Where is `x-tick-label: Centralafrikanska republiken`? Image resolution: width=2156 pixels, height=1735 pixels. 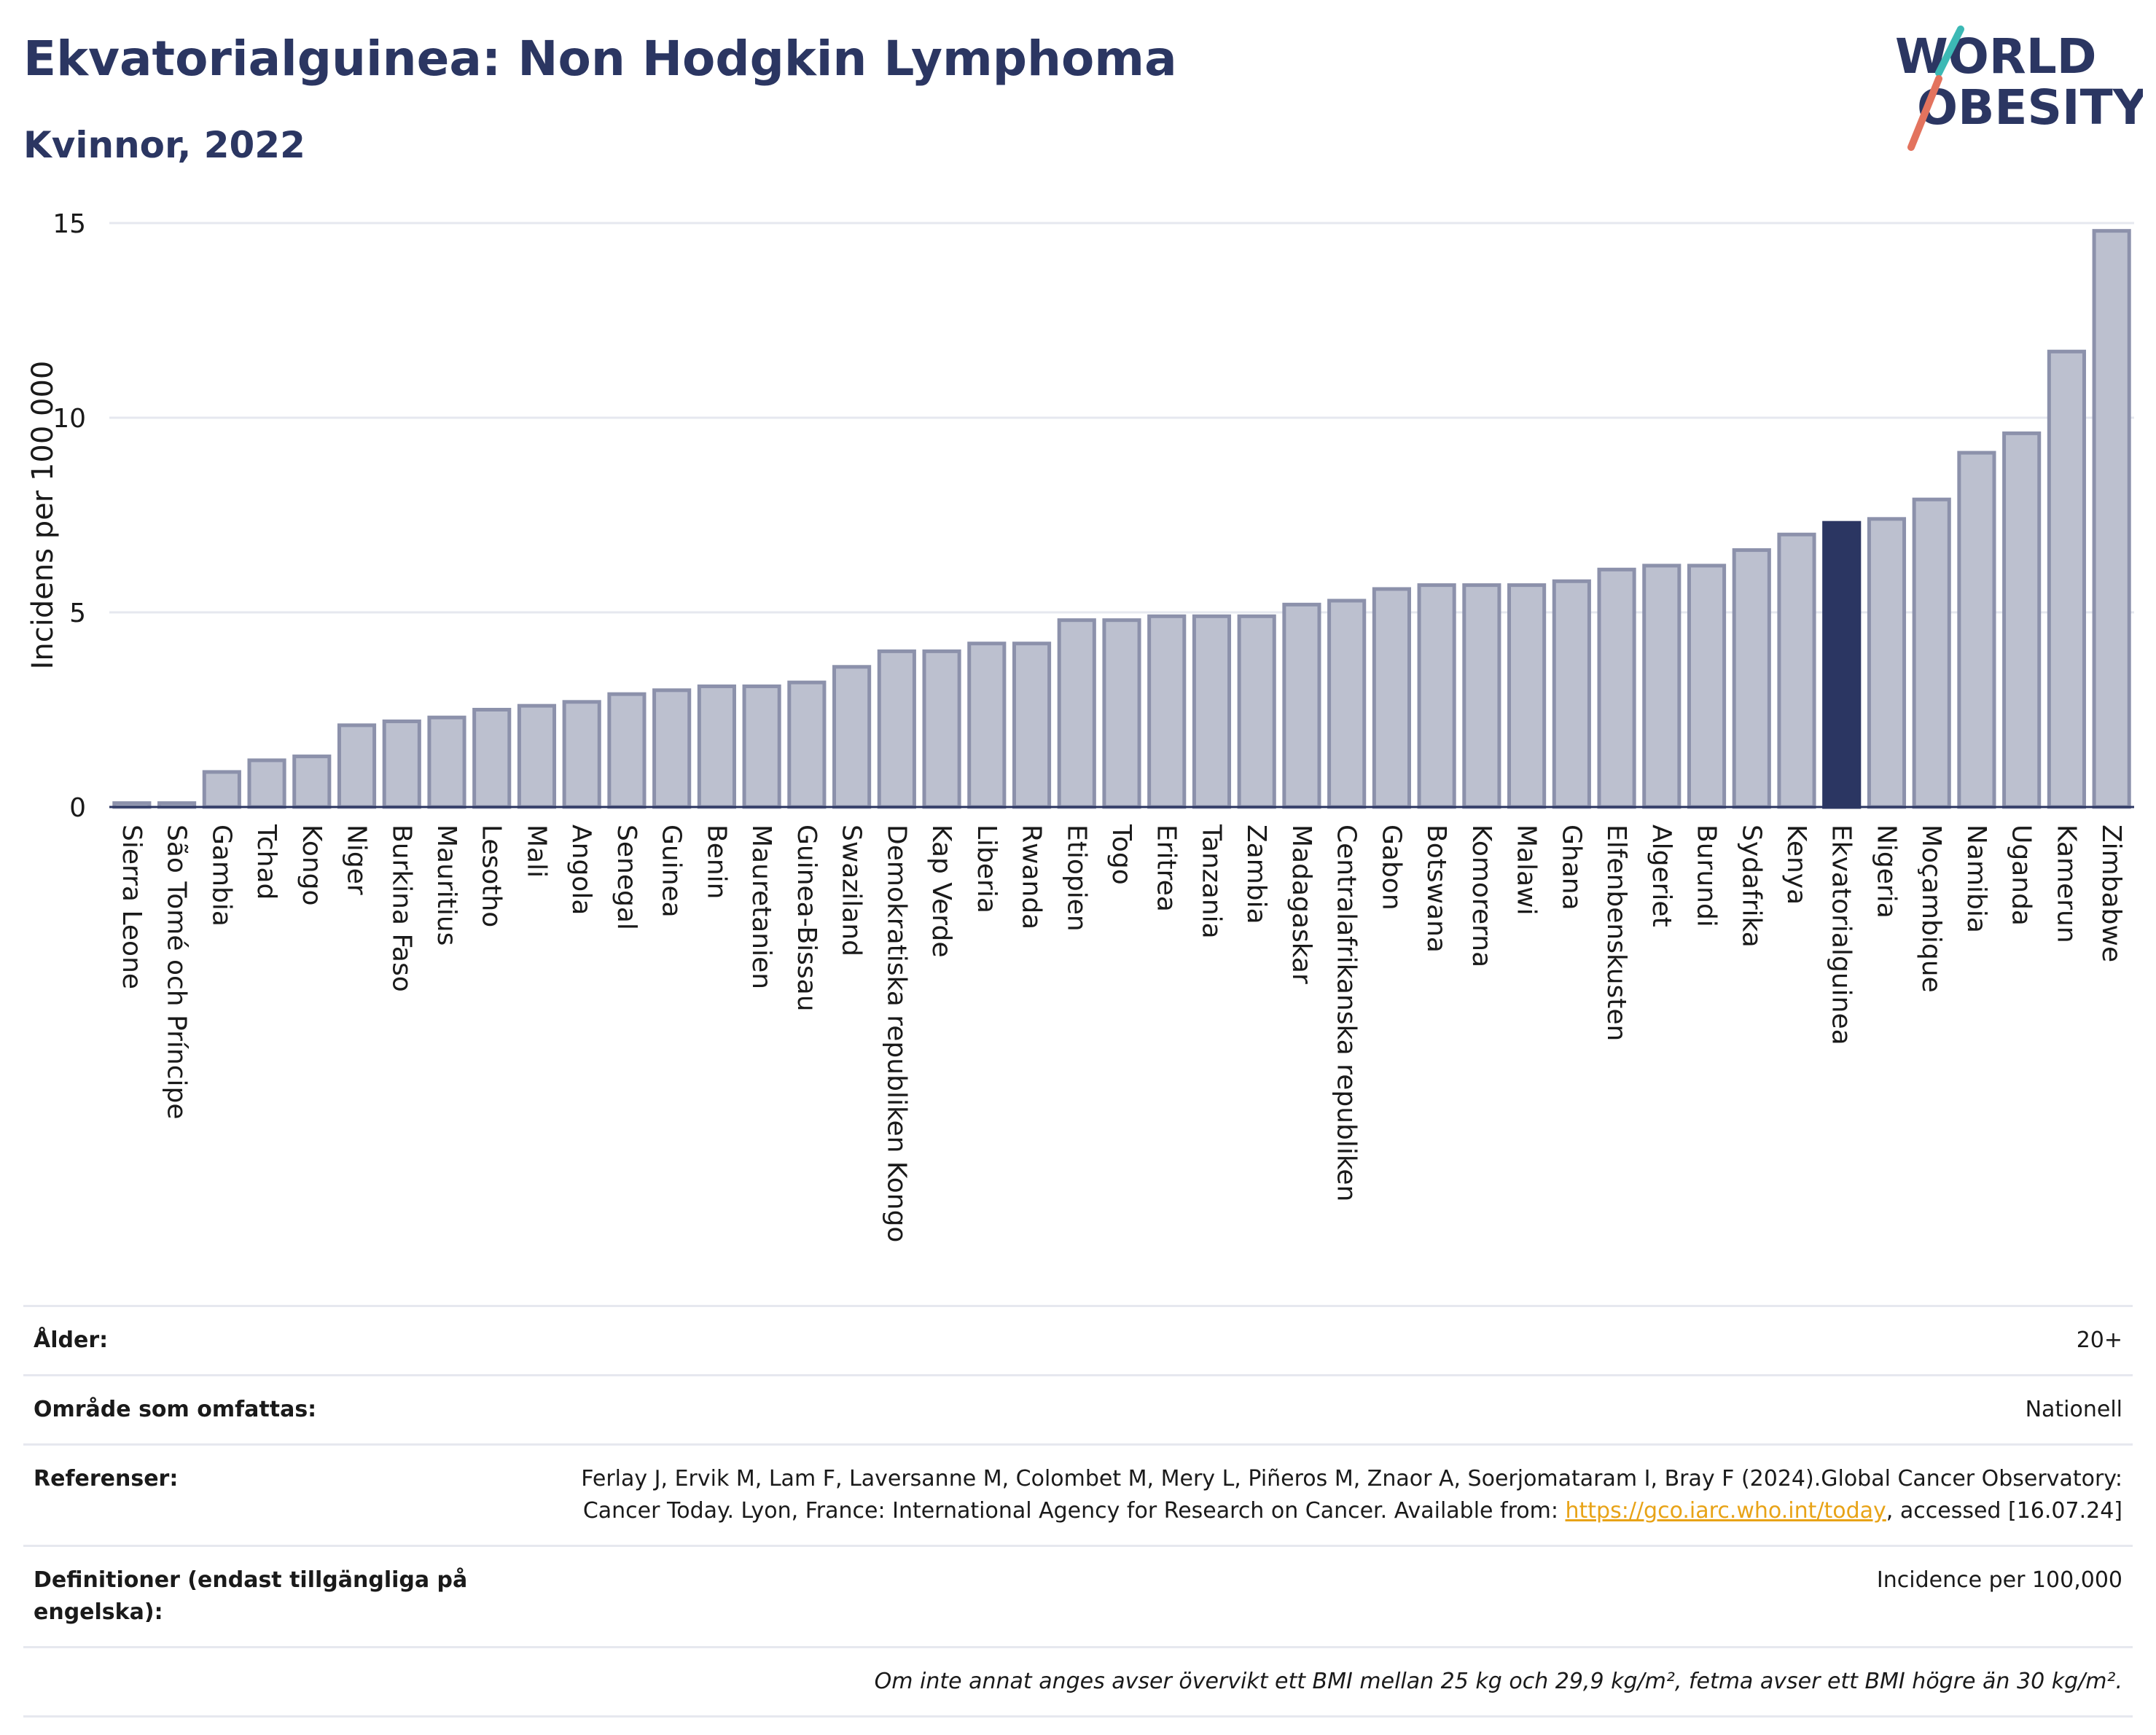
x-tick-label: Centralafrikanska republiken is located at coordinates (1347, 1013).